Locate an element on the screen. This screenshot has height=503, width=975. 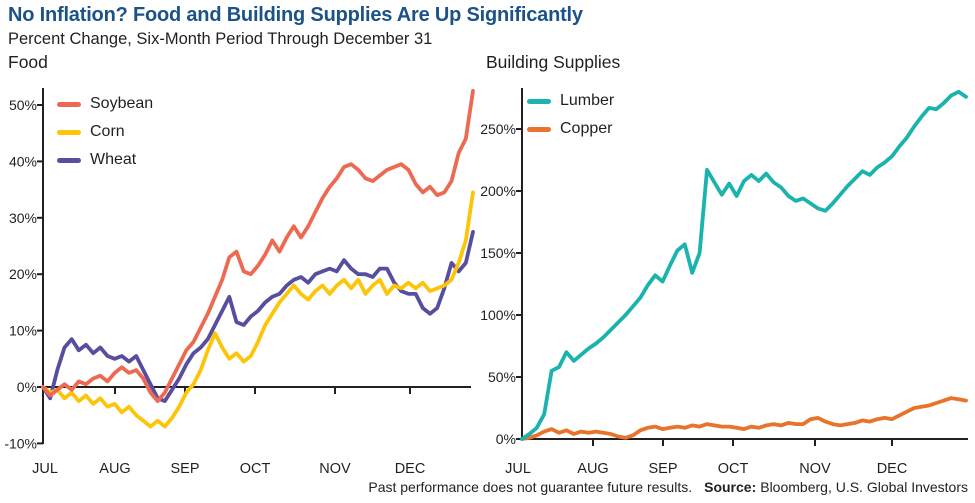
y-tick-label: 100% is located at coordinates (498, 315).